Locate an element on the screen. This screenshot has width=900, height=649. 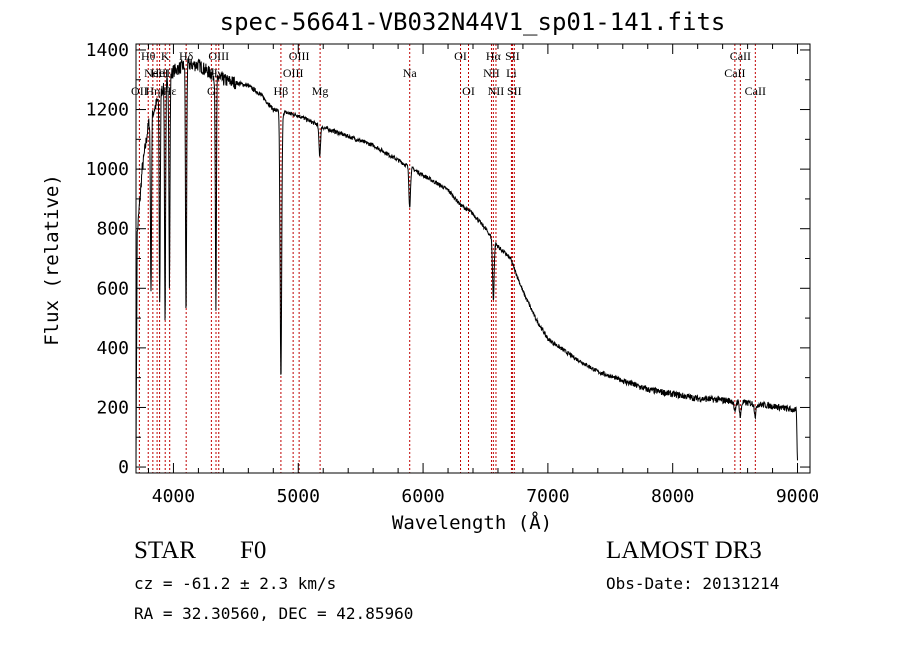
y-tick-label: 1400 is located at coordinates (107, 50).